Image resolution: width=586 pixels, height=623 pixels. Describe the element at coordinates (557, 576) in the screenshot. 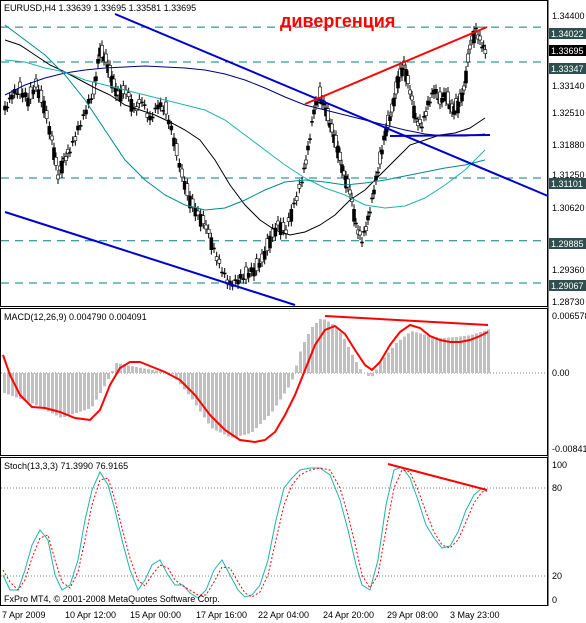

I see `stoch-label: 20` at that location.